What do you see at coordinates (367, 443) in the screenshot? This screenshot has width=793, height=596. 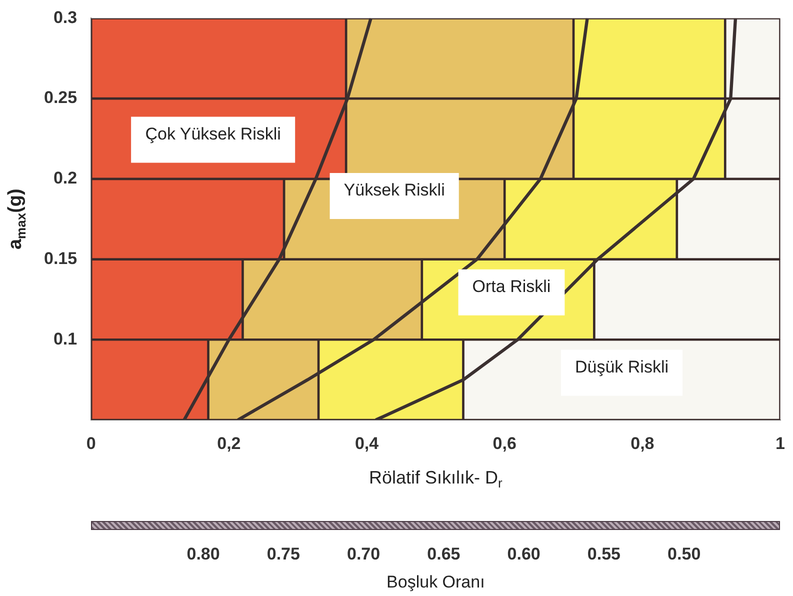 I see `x-tick-label: 0,4` at bounding box center [367, 443].